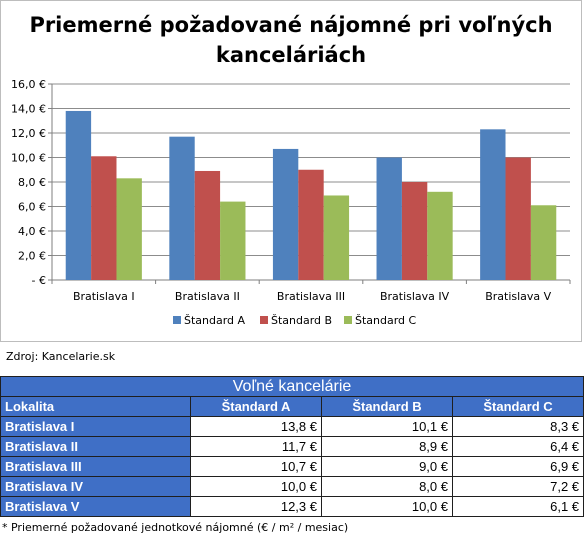  I want to click on table-row: Bratislava V 12,3 € 10,0 € 6,1 €, so click(292, 506).